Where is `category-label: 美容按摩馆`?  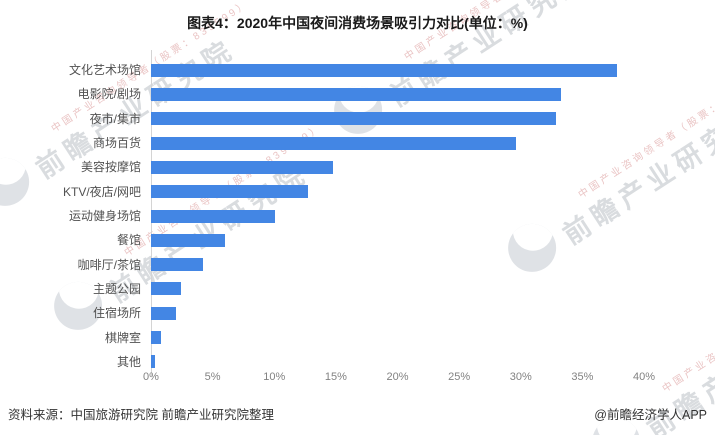
category-label: 美容按摩馆 is located at coordinates (110, 167).